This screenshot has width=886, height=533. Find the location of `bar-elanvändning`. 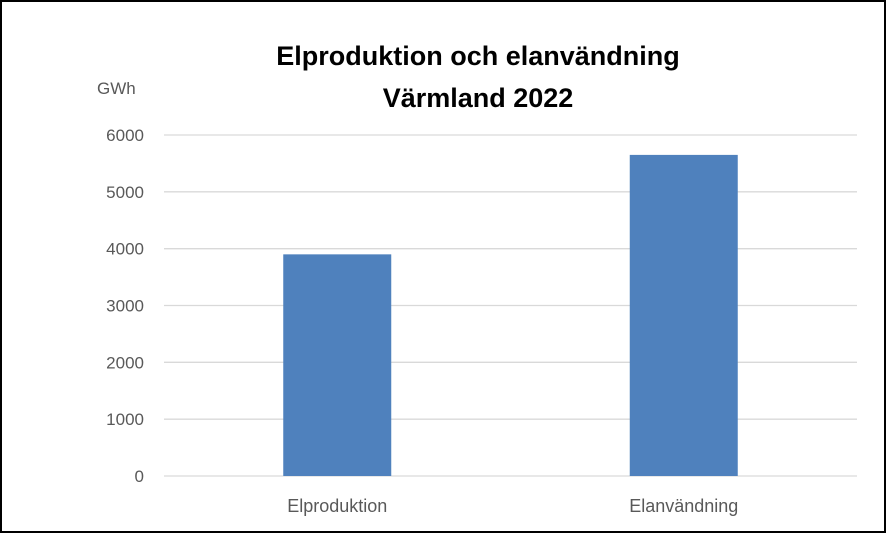

bar-elanvändning is located at coordinates (683, 315).